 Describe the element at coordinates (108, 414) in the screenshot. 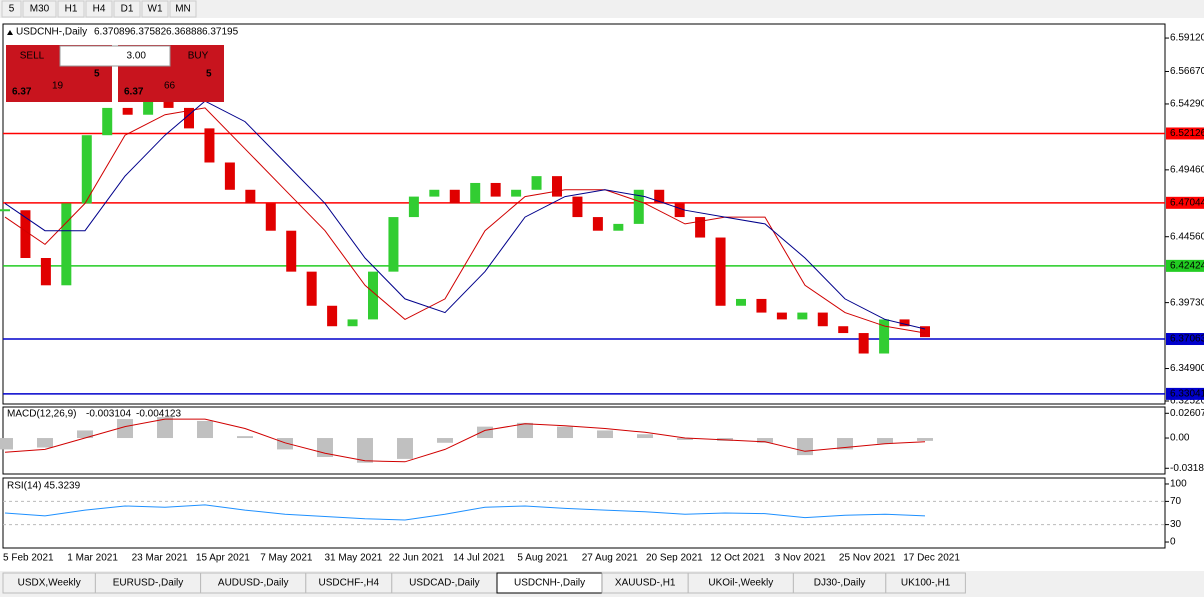

I see `macd-value: -0.003104` at that location.